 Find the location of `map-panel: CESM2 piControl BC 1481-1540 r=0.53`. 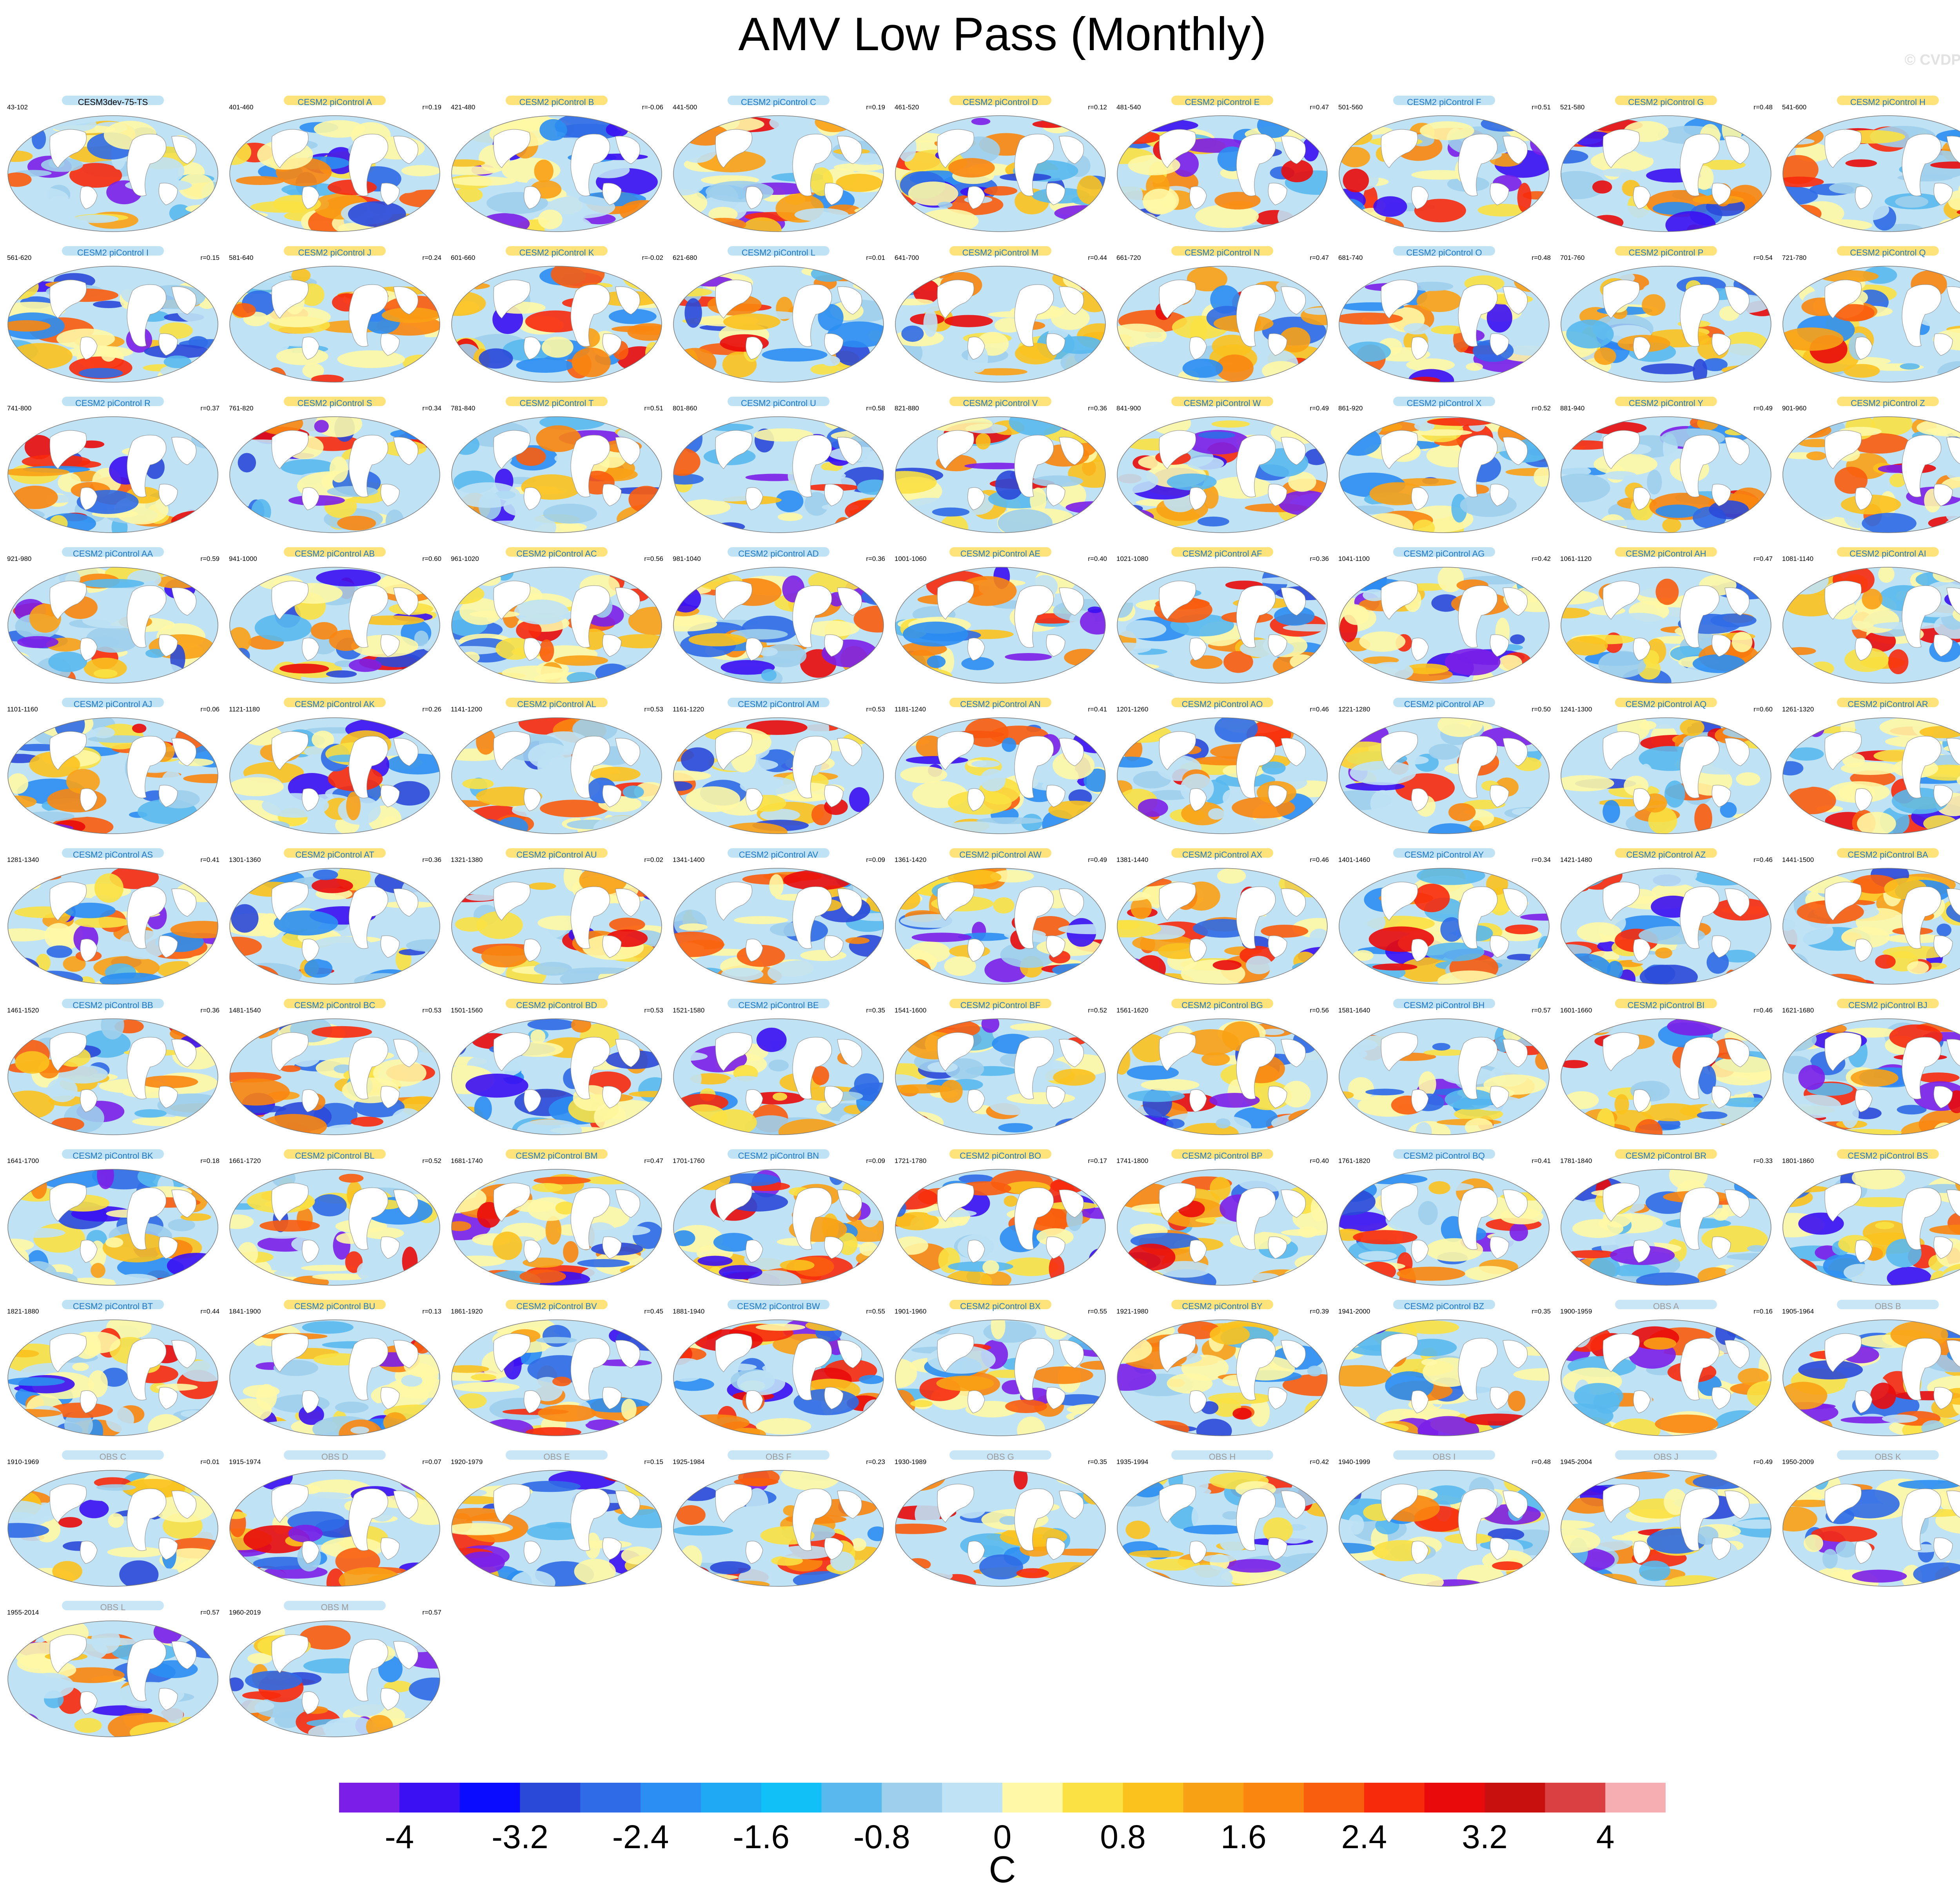

map-panel: CESM2 piControl BC 1481-1540 r=0.53 is located at coordinates (335, 1067).